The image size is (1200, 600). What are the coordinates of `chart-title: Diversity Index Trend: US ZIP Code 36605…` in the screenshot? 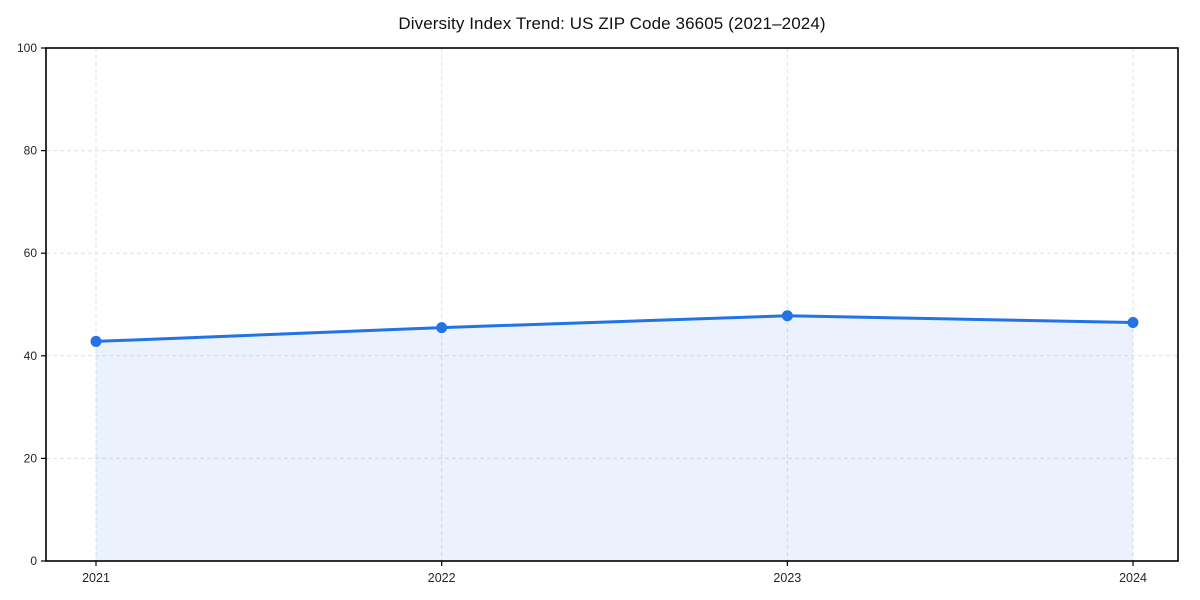 It's located at (612, 23).